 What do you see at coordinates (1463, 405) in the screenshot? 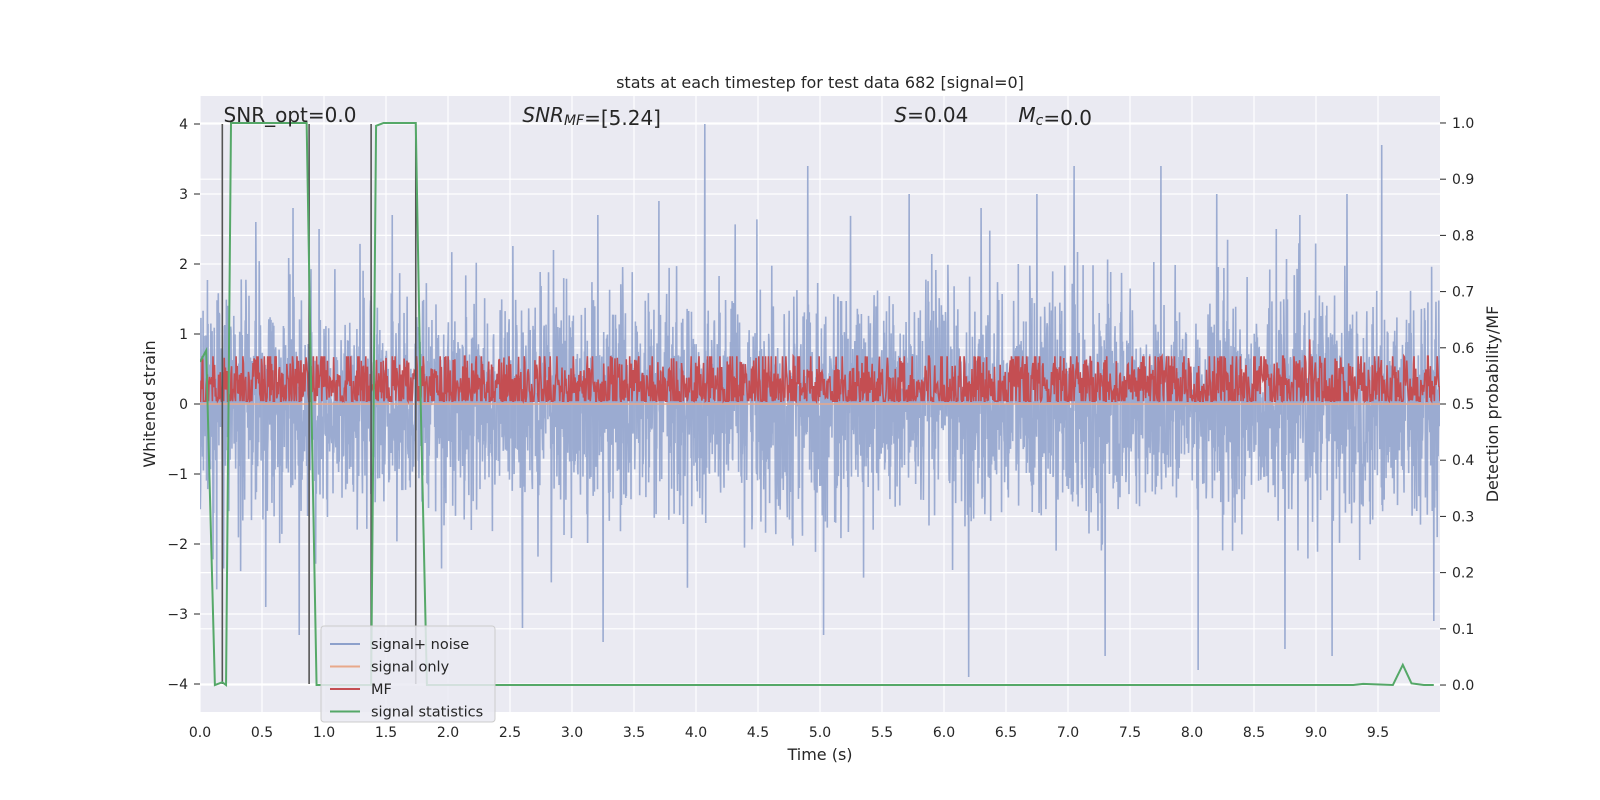
I see `y2-tick-label: 0.5` at bounding box center [1463, 405].